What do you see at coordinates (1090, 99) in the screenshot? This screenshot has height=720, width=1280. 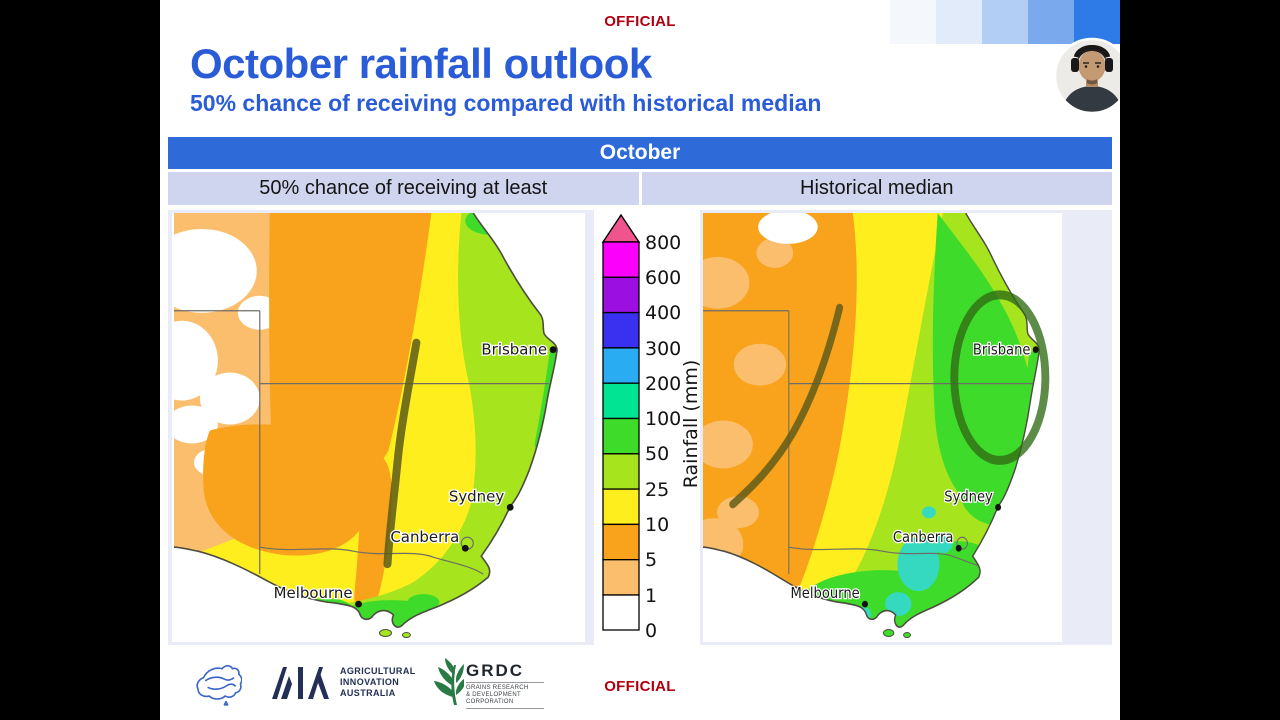 I see `presenter-shirt` at bounding box center [1090, 99].